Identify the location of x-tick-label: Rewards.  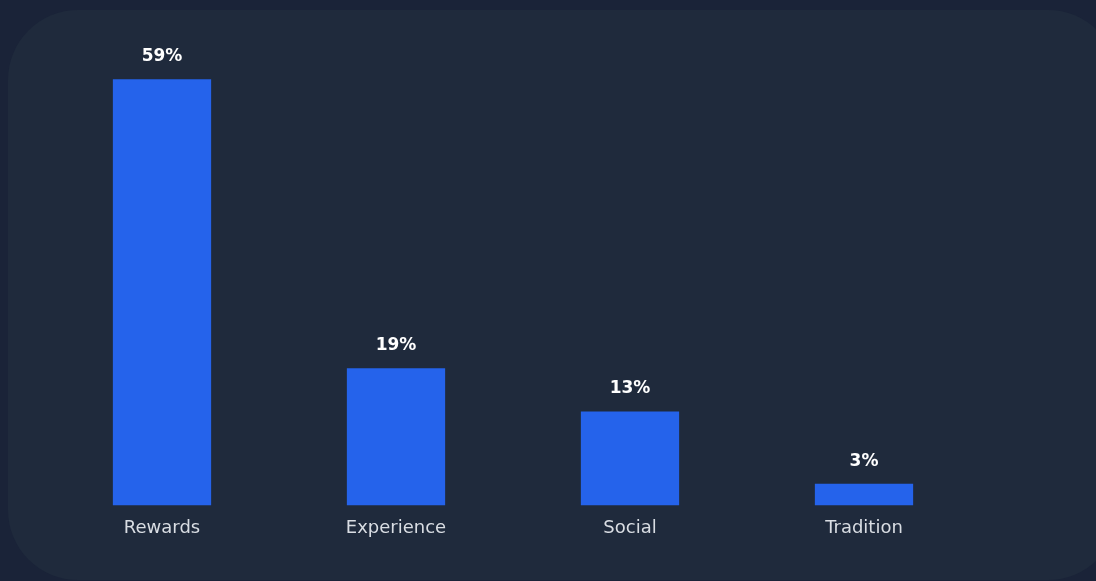
(162, 526).